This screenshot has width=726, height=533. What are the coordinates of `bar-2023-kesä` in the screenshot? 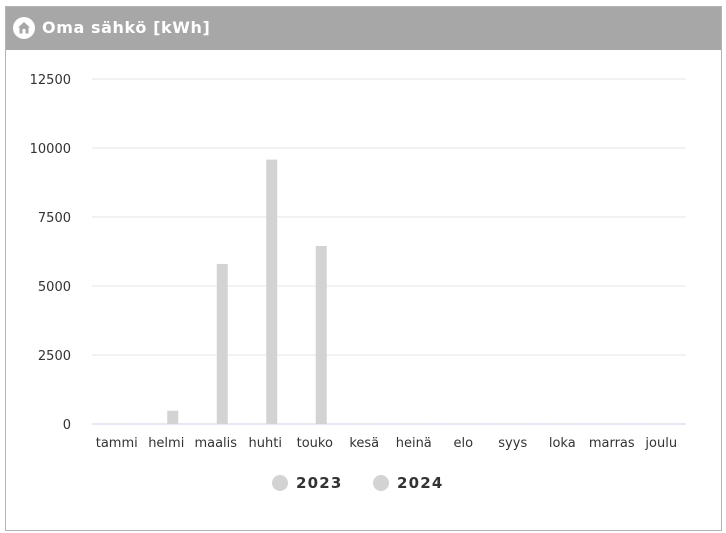 It's located at (358, 424).